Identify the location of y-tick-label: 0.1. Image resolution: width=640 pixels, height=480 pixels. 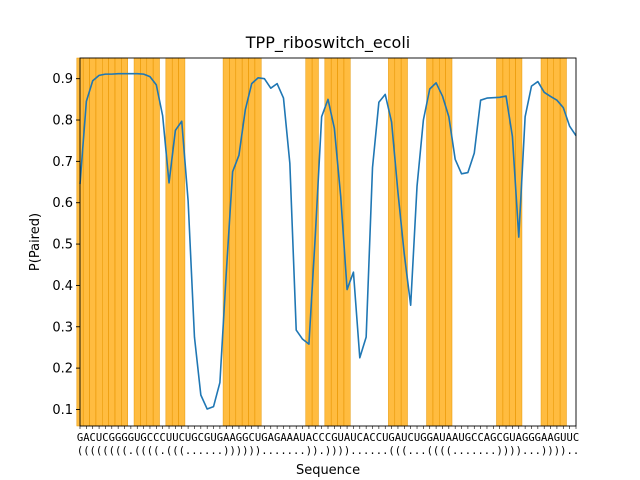
(62, 410).